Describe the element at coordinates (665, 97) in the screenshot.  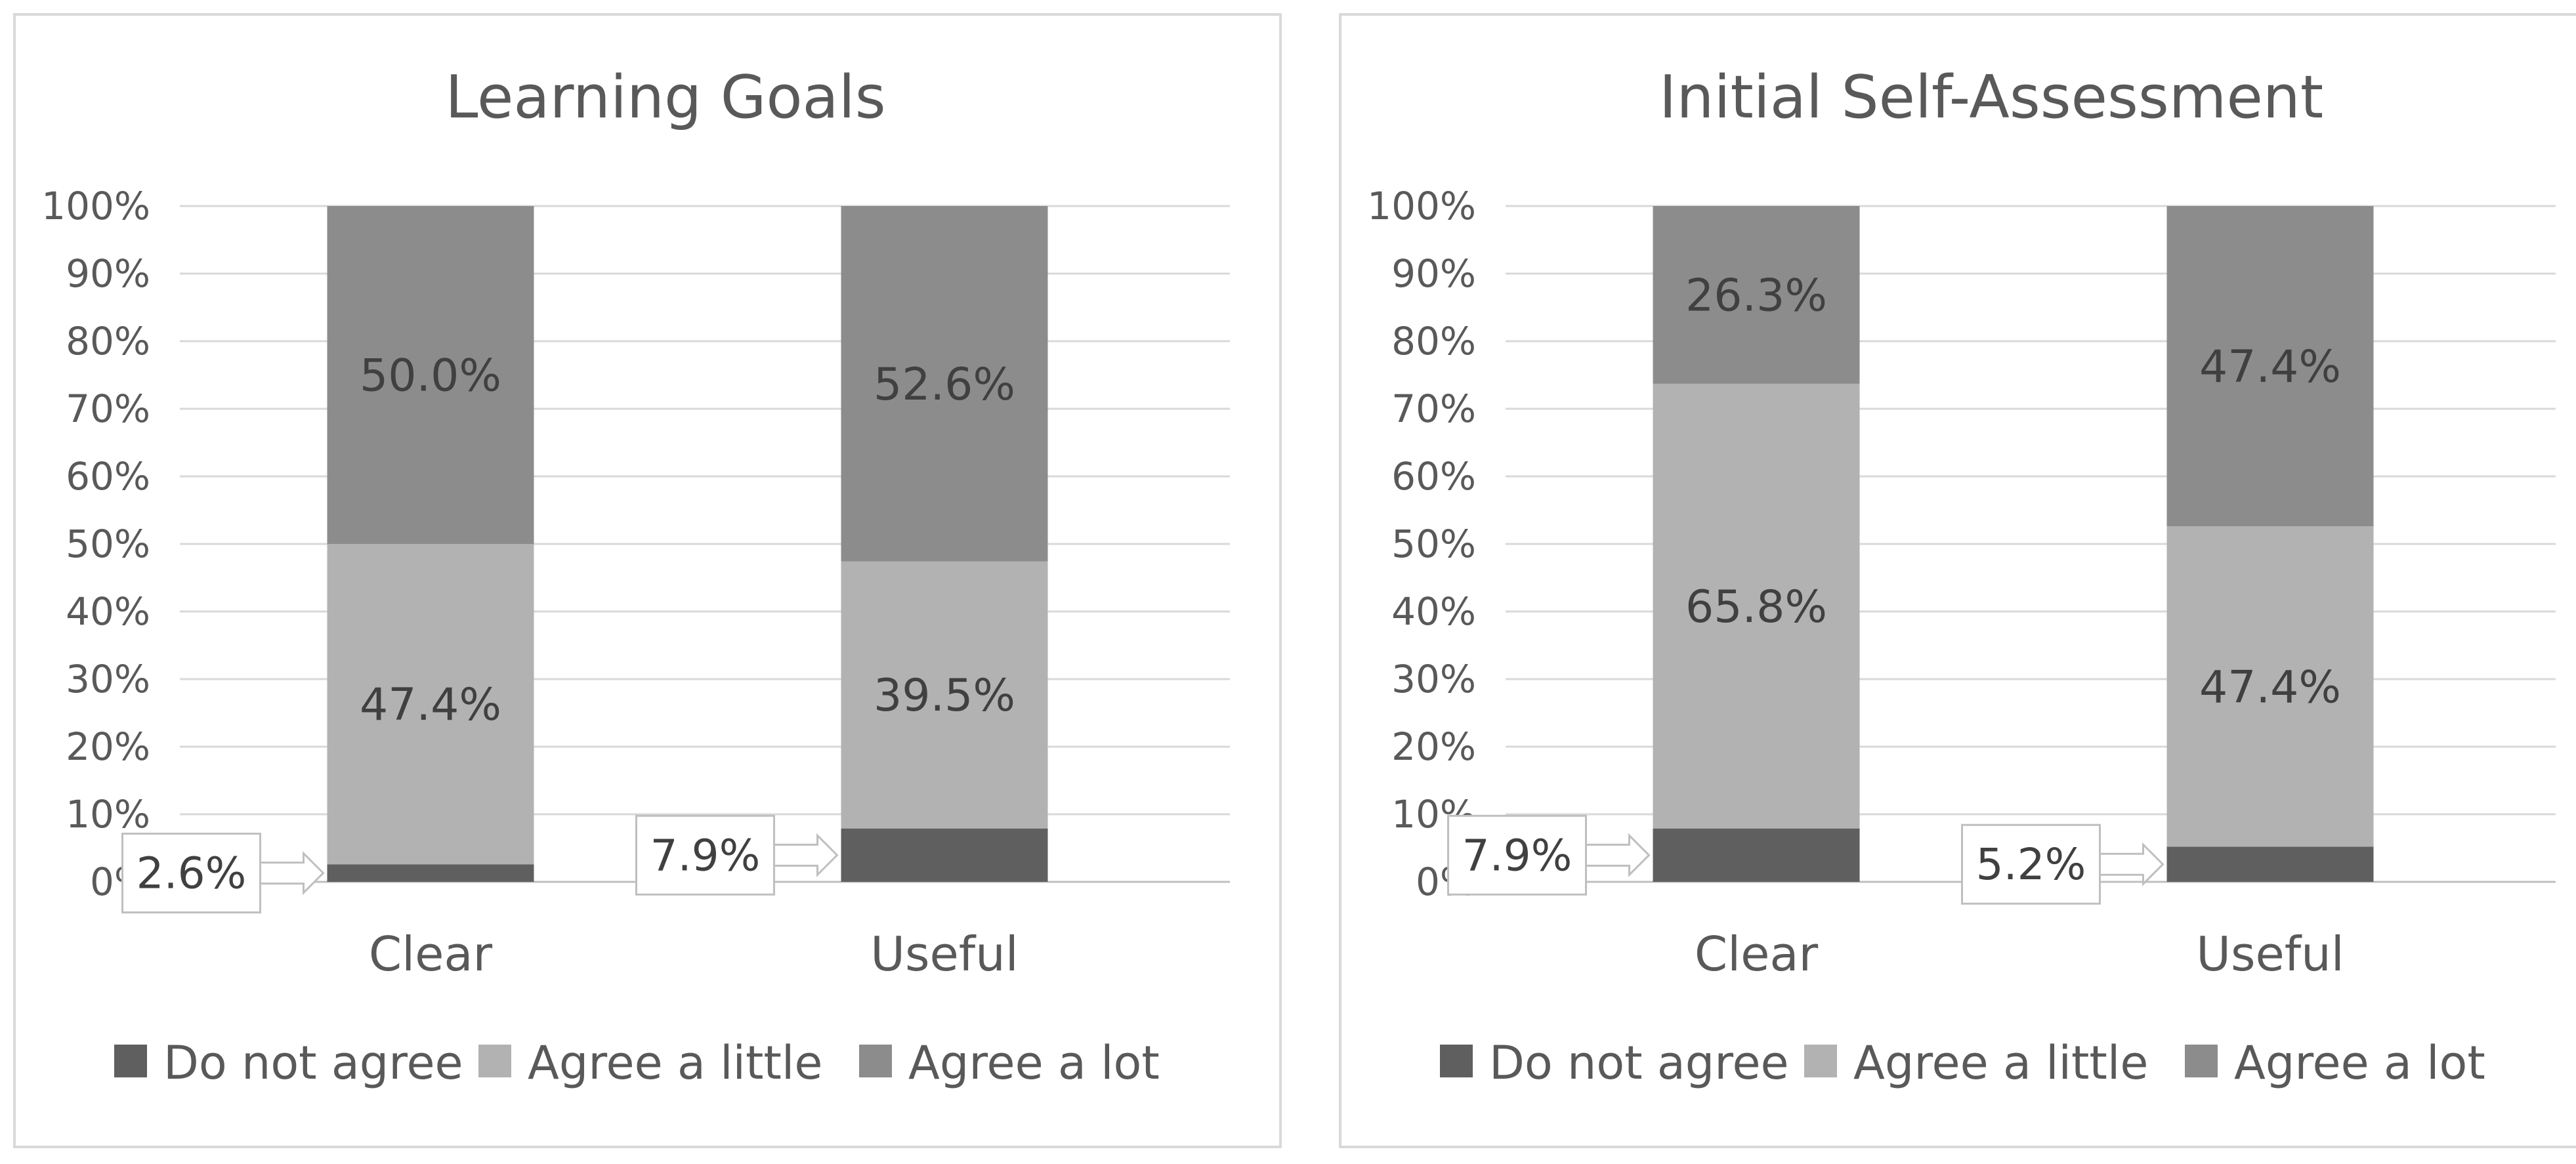
I see `chart-title: Learning Goals` at that location.